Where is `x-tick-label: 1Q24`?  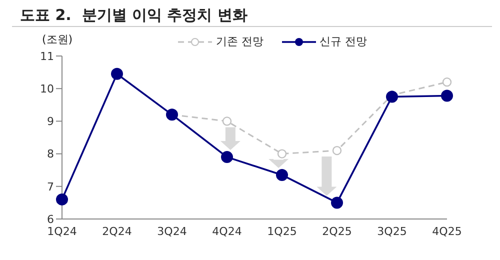
x-tick-label: 1Q24 is located at coordinates (62, 231).